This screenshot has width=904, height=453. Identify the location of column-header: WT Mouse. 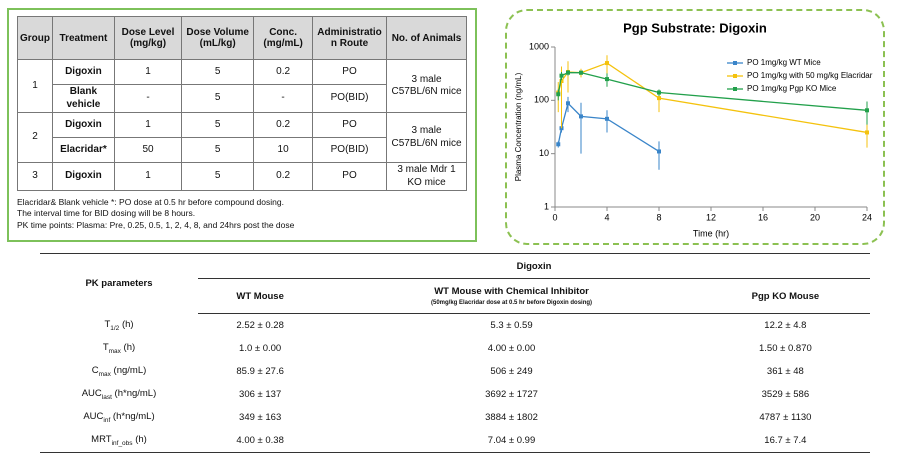
(260, 296).